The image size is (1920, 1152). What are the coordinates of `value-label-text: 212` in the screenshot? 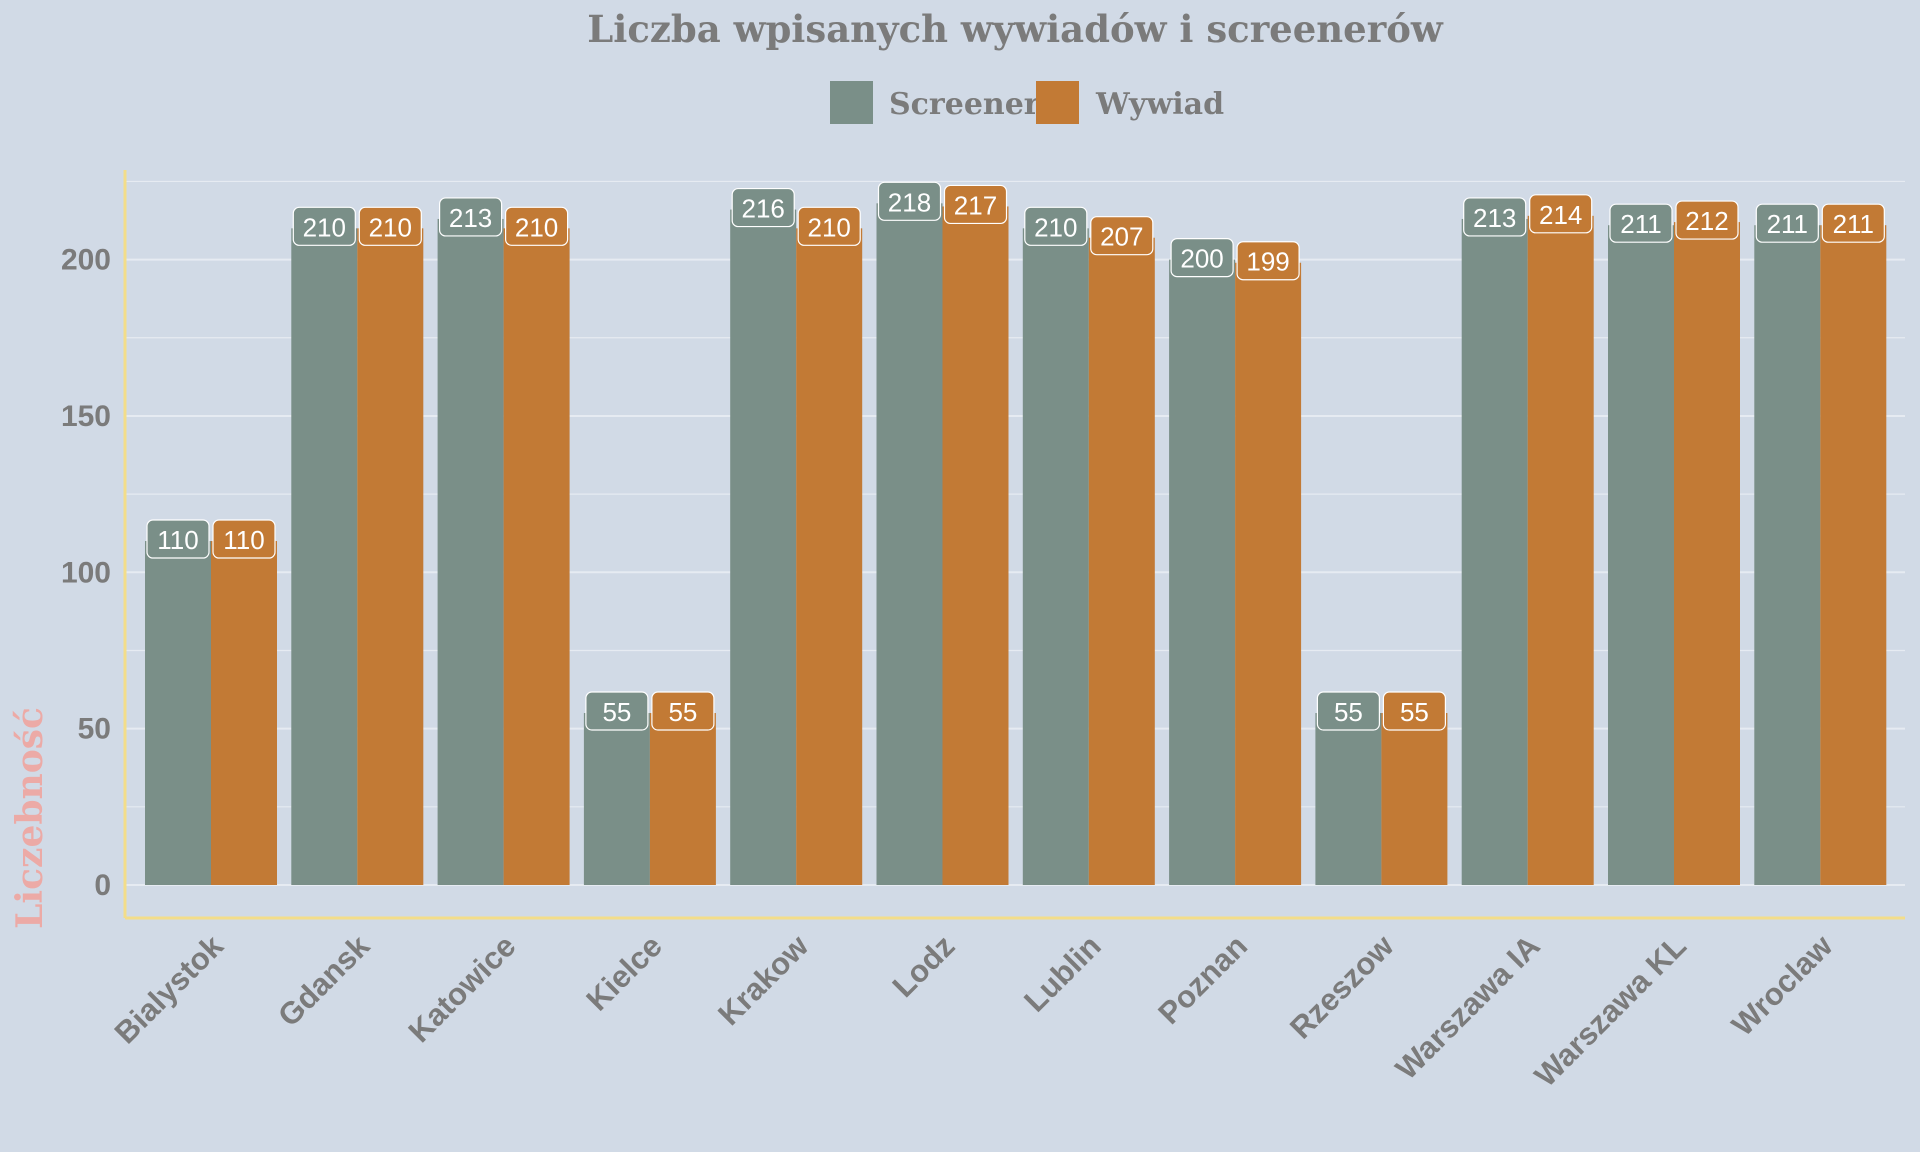 It's located at (1706, 221).